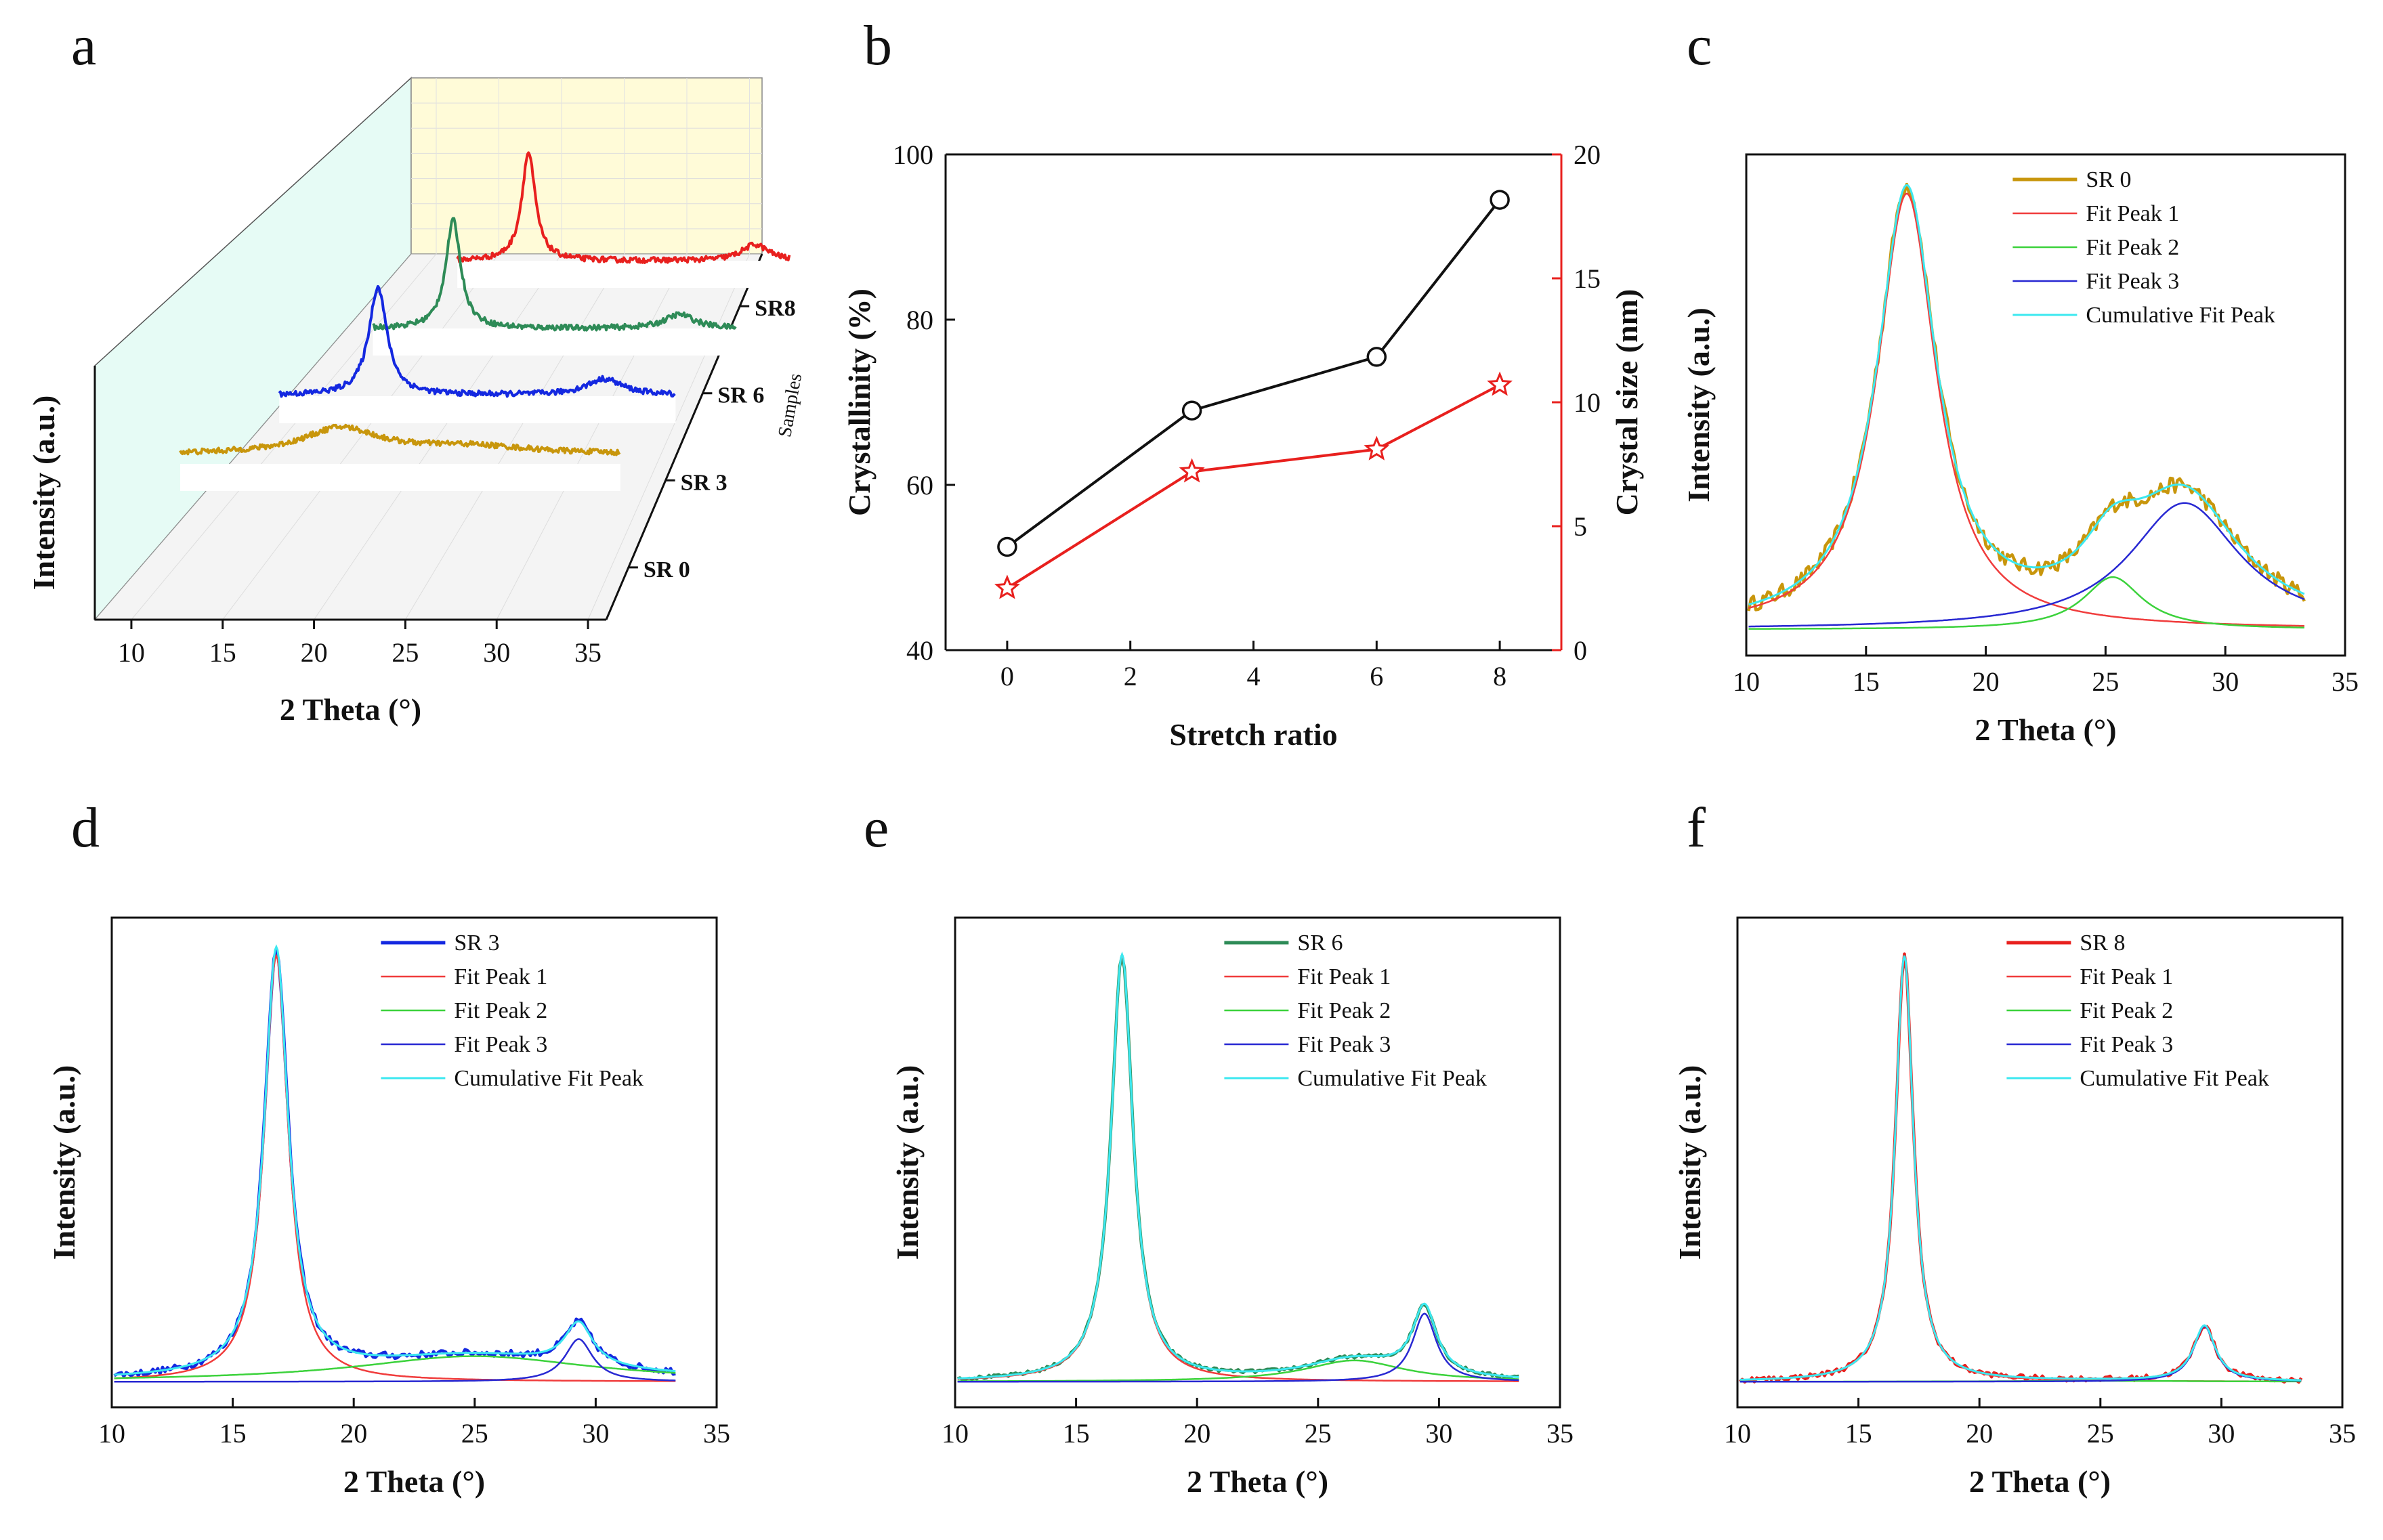 The image size is (2383, 1540). Describe the element at coordinates (83, 45) in the screenshot. I see `panel-label-a: a` at that location.